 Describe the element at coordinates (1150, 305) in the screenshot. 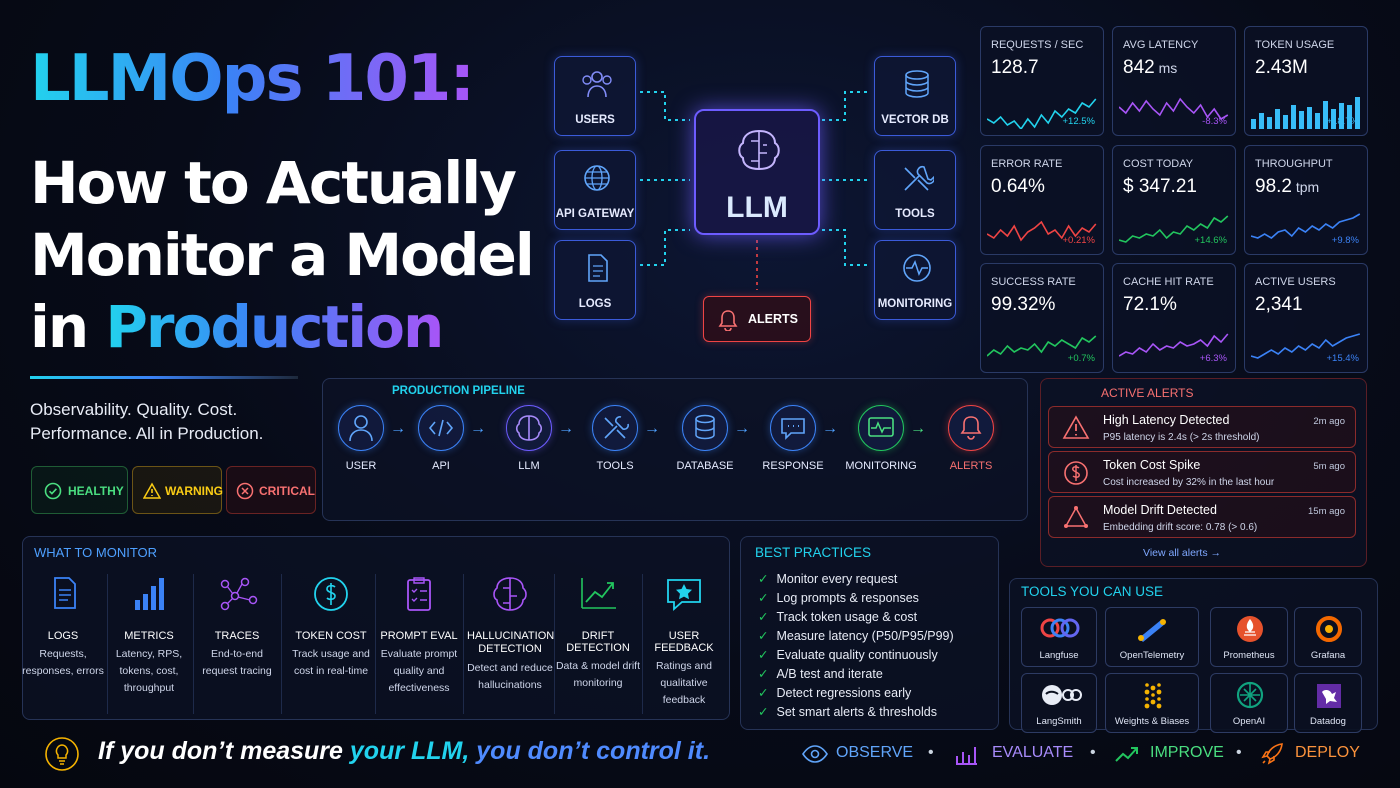

I see `metric-value: 72.1%` at that location.